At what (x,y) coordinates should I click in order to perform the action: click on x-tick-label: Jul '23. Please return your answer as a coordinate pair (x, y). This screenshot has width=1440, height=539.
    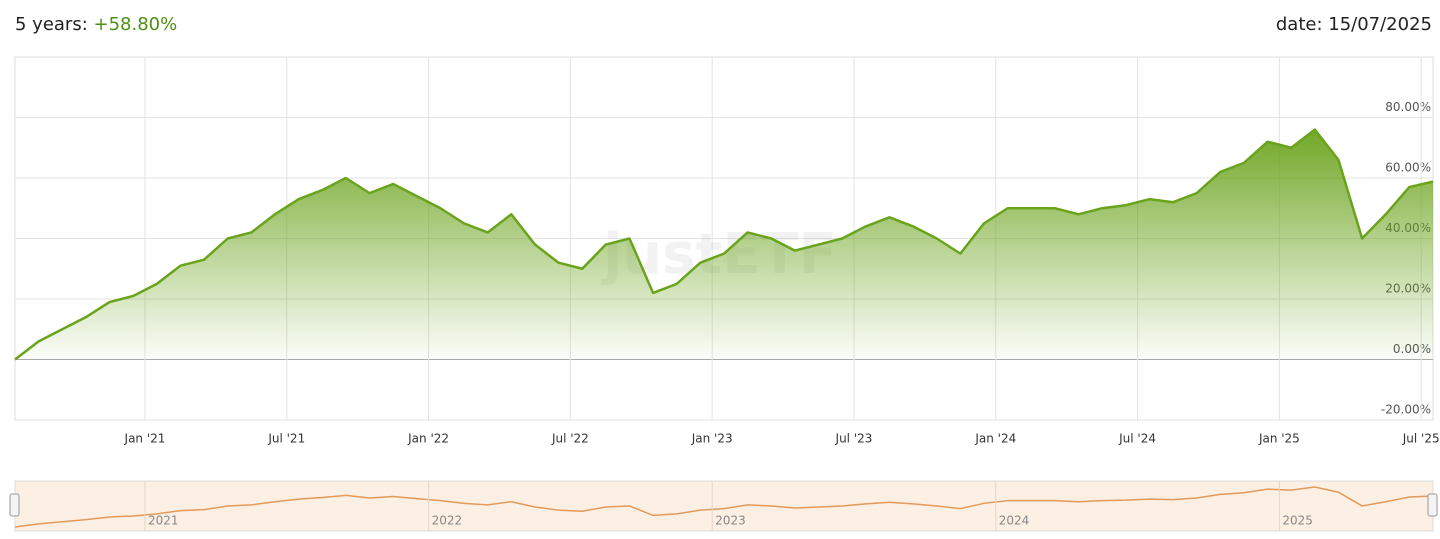
    Looking at the image, I should click on (854, 439).